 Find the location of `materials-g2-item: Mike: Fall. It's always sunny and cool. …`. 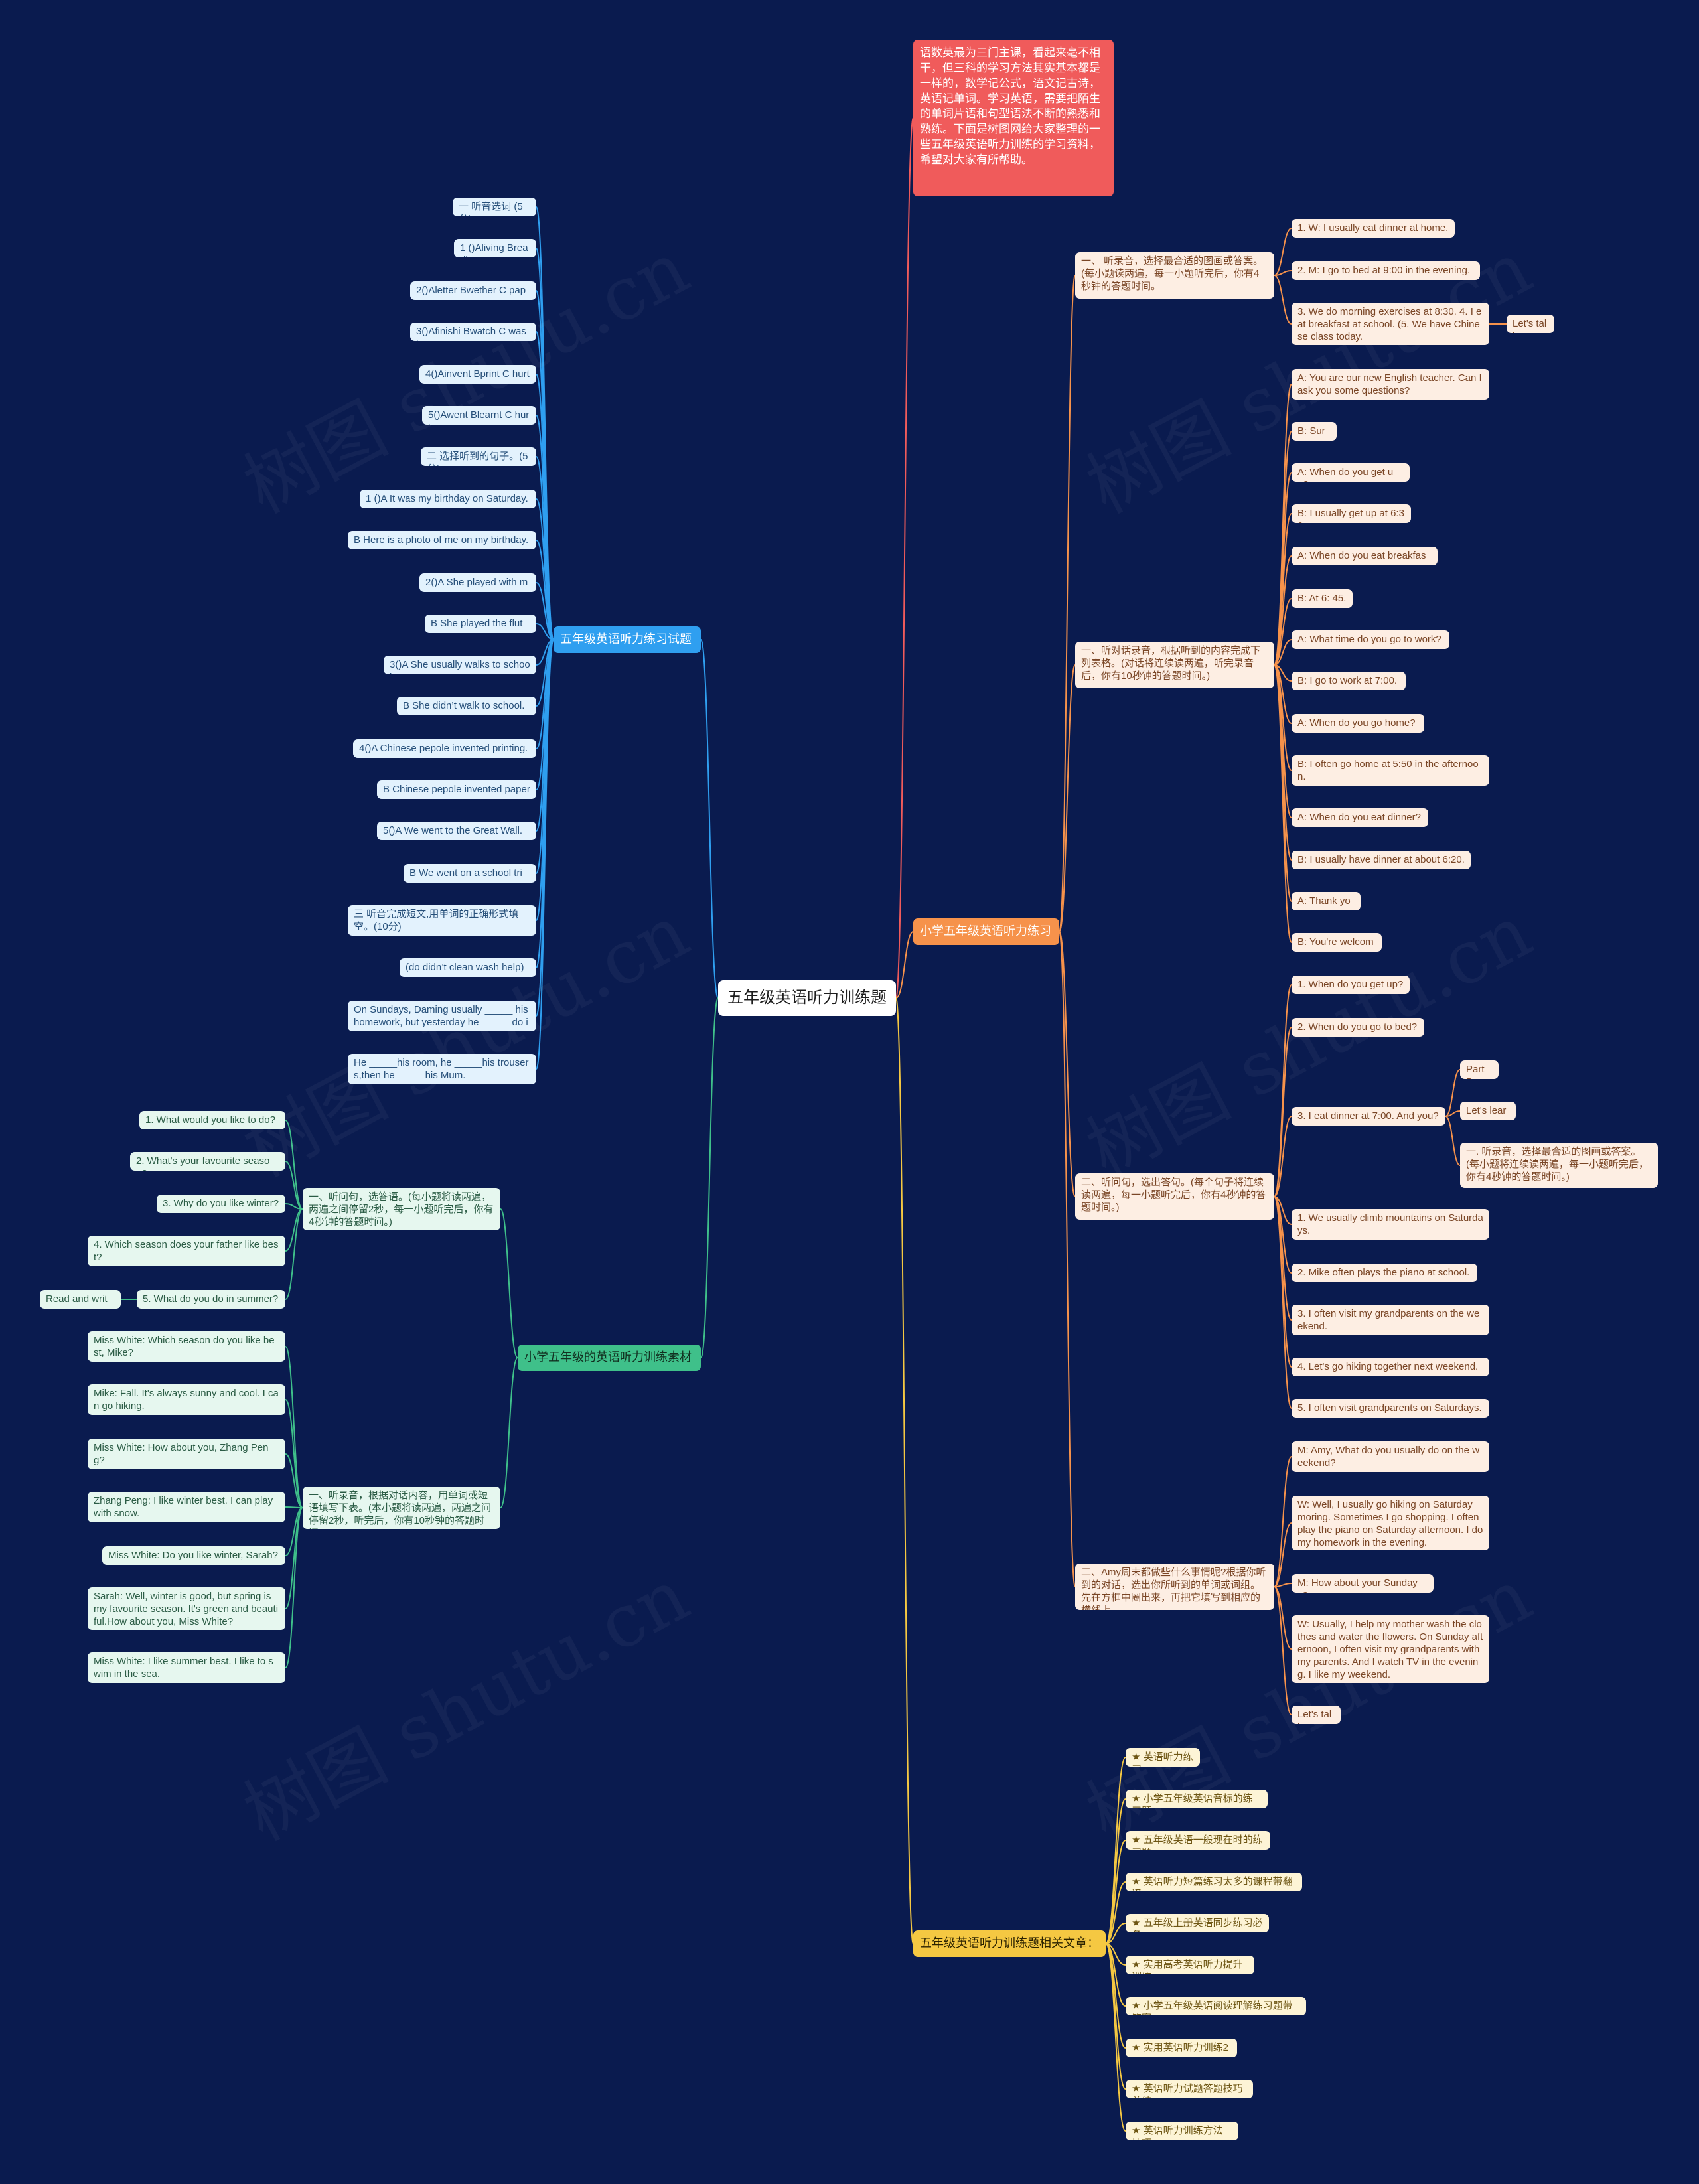

materials-g2-item: Mike: Fall. It's always sunny and cool. … is located at coordinates (186, 1399).